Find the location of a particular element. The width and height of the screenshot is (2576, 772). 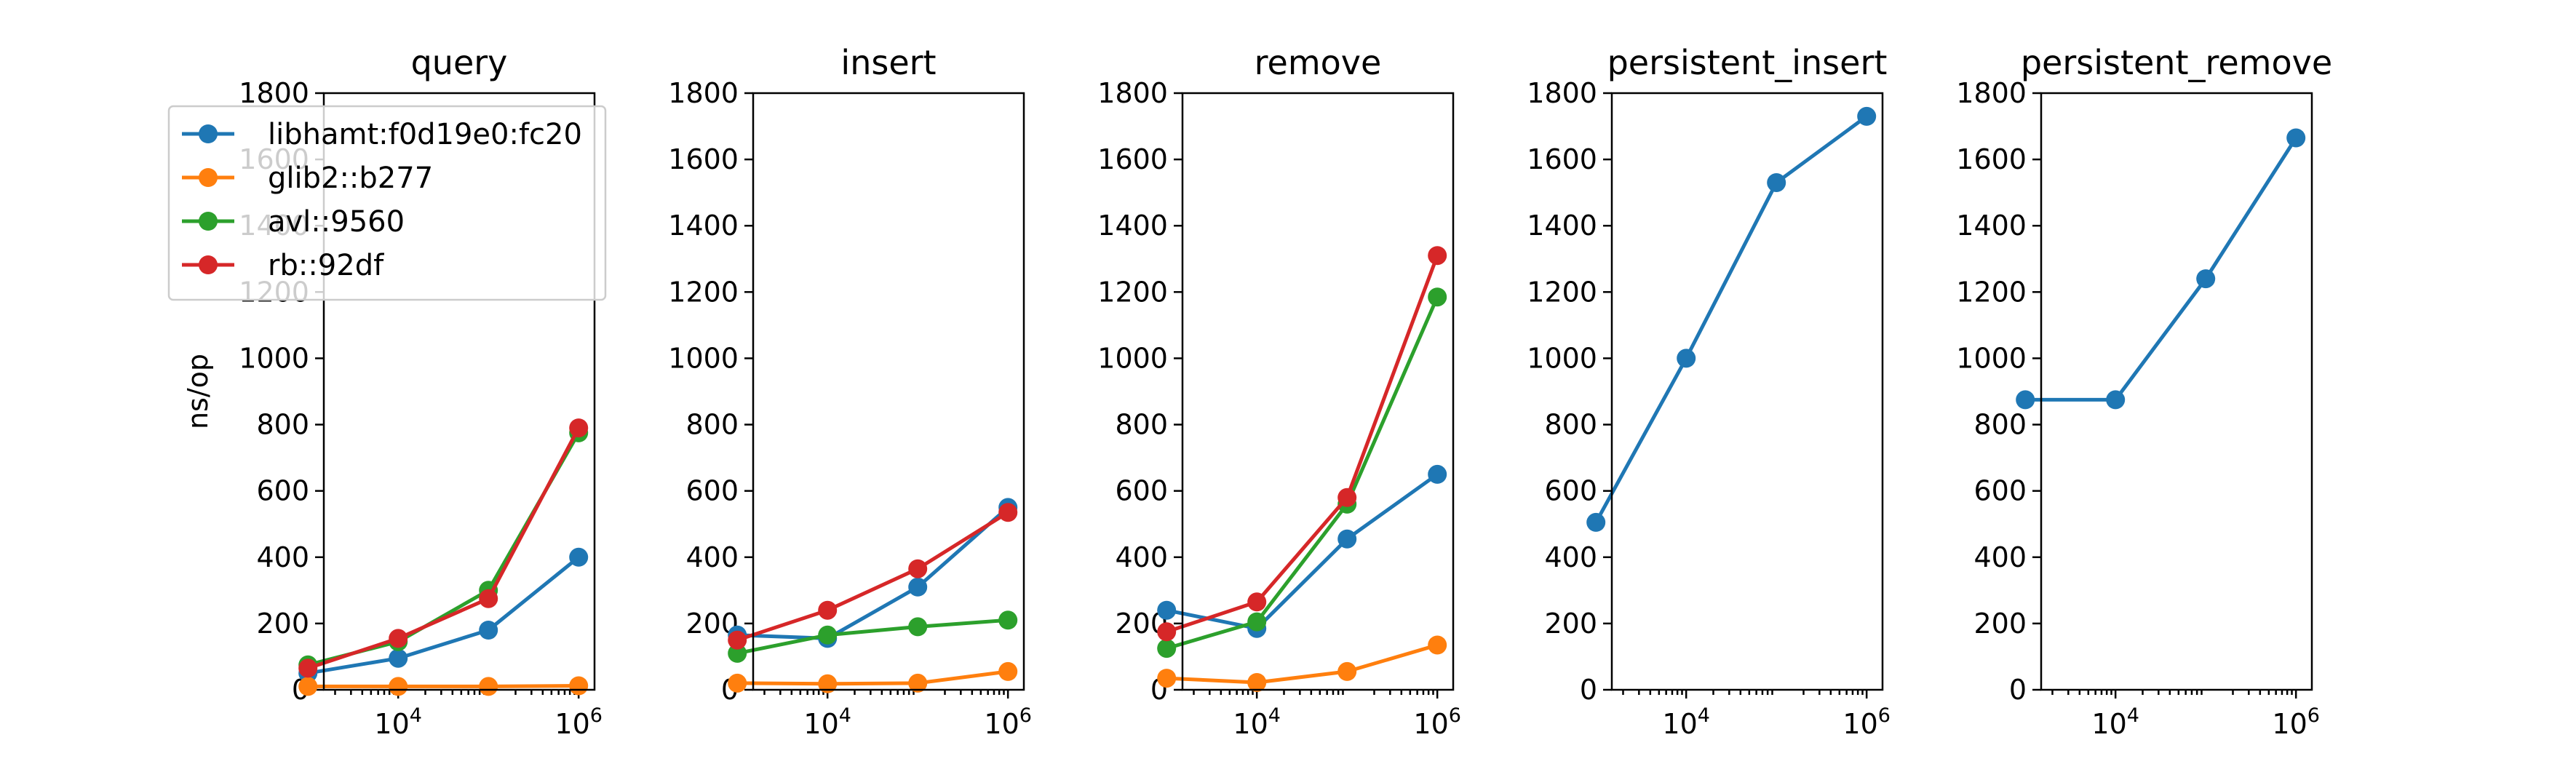

legend-box is located at coordinates (387, 203).